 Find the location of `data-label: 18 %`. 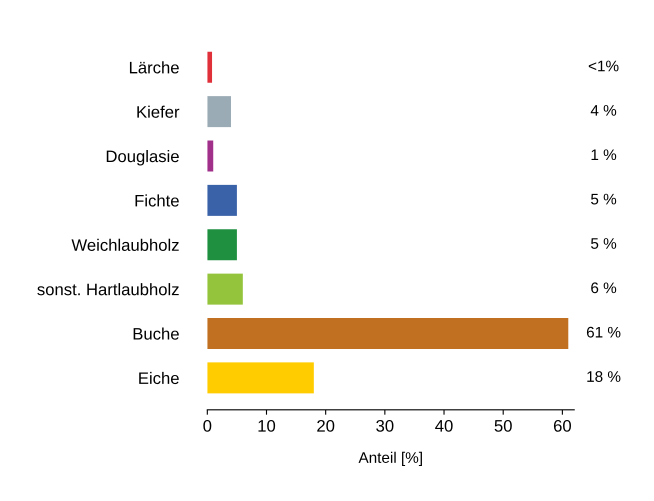

data-label: 18 % is located at coordinates (603, 376).